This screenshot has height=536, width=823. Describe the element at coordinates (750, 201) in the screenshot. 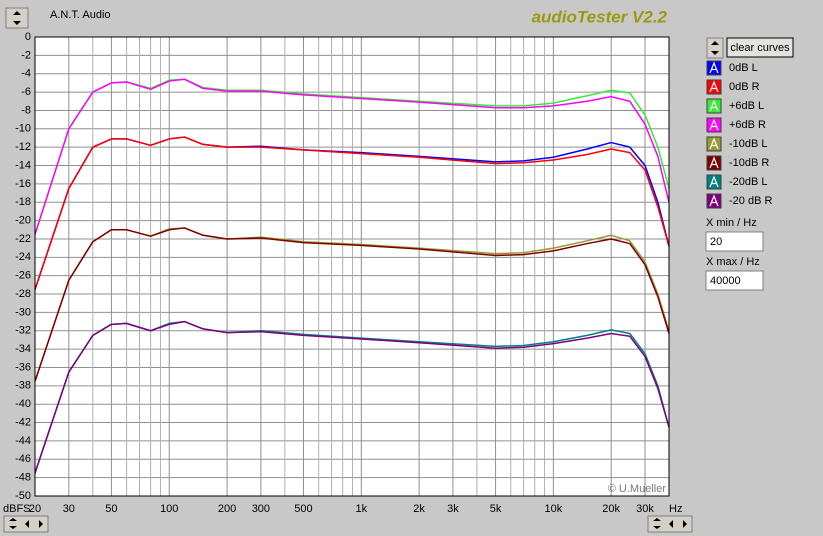

I see `legend-label: -20 dB R` at that location.